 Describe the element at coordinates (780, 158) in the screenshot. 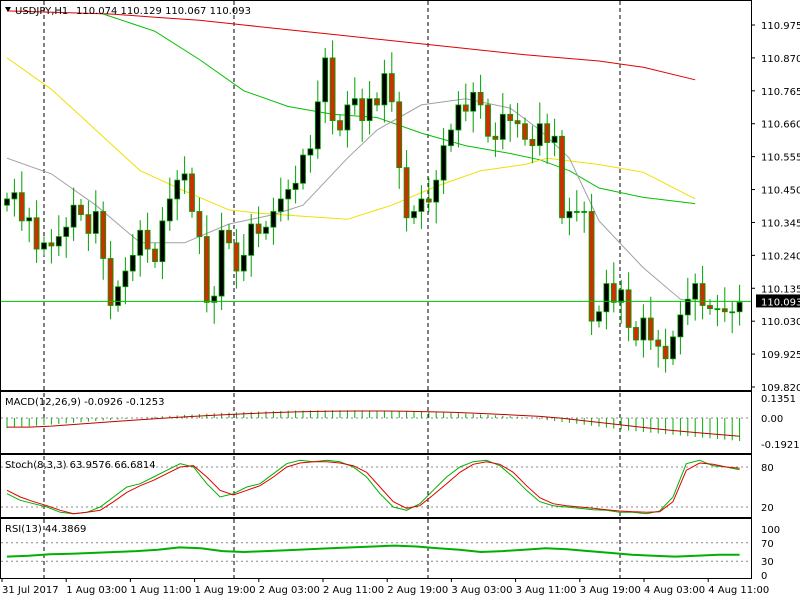

I see `price-tick-label: 110.555` at that location.